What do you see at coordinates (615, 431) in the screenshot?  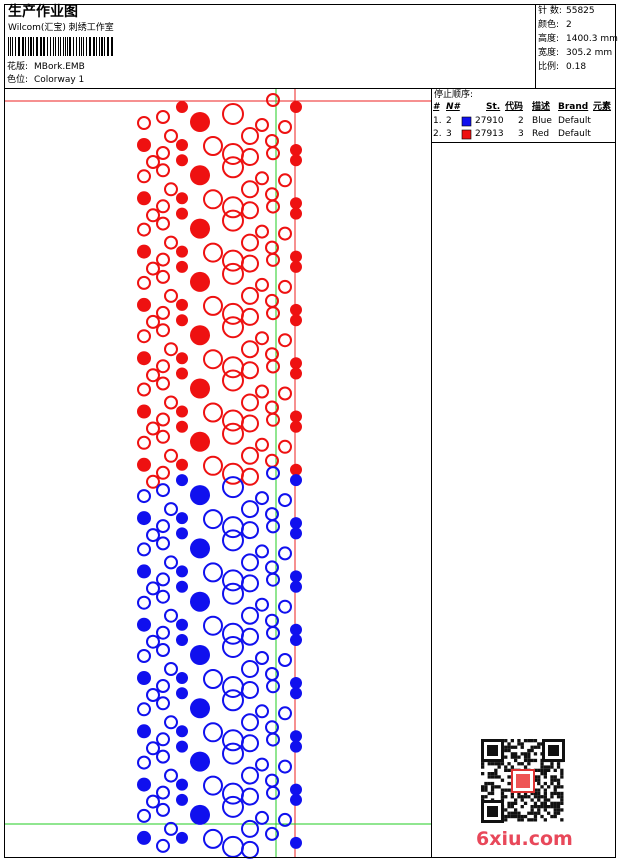 I see `border` at bounding box center [615, 431].